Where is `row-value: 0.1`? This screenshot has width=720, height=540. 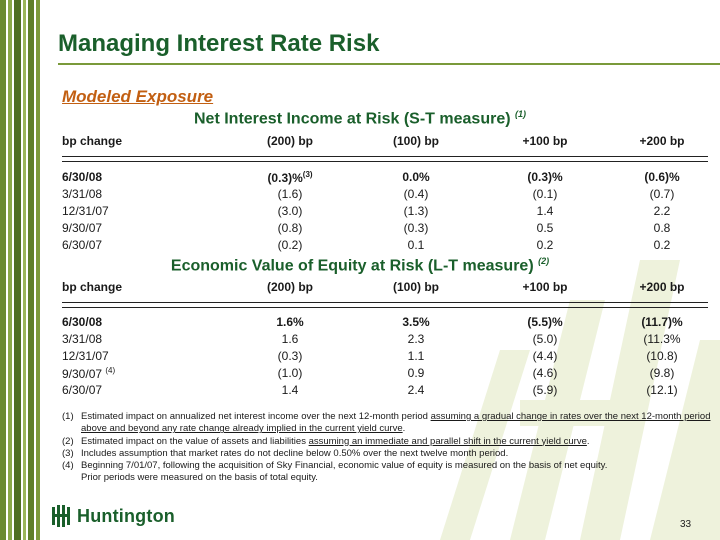
row-value: 0.1 is located at coordinates (416, 245).